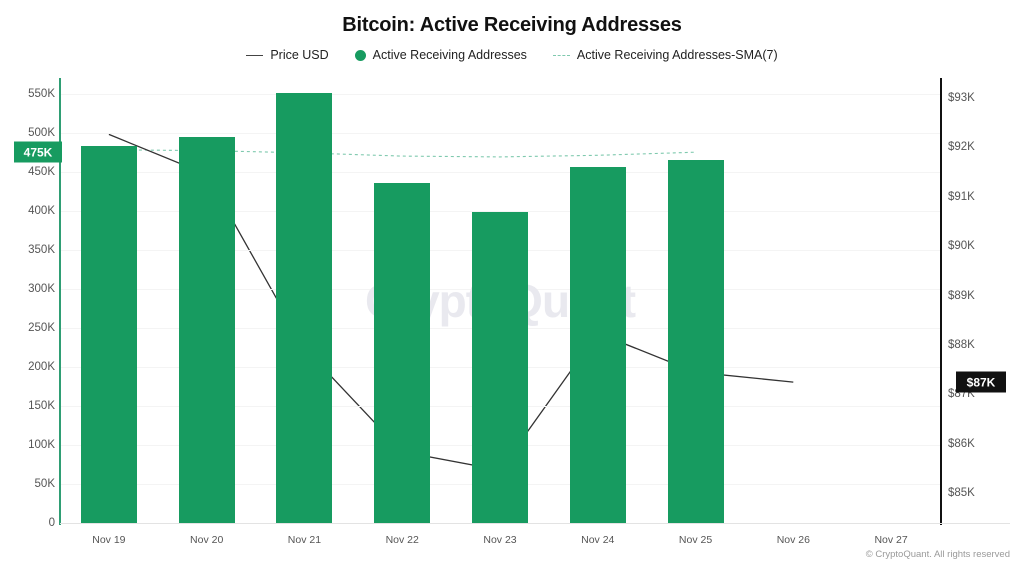  What do you see at coordinates (961, 147) in the screenshot?
I see `right-y-tick-label: $92K` at bounding box center [961, 147].